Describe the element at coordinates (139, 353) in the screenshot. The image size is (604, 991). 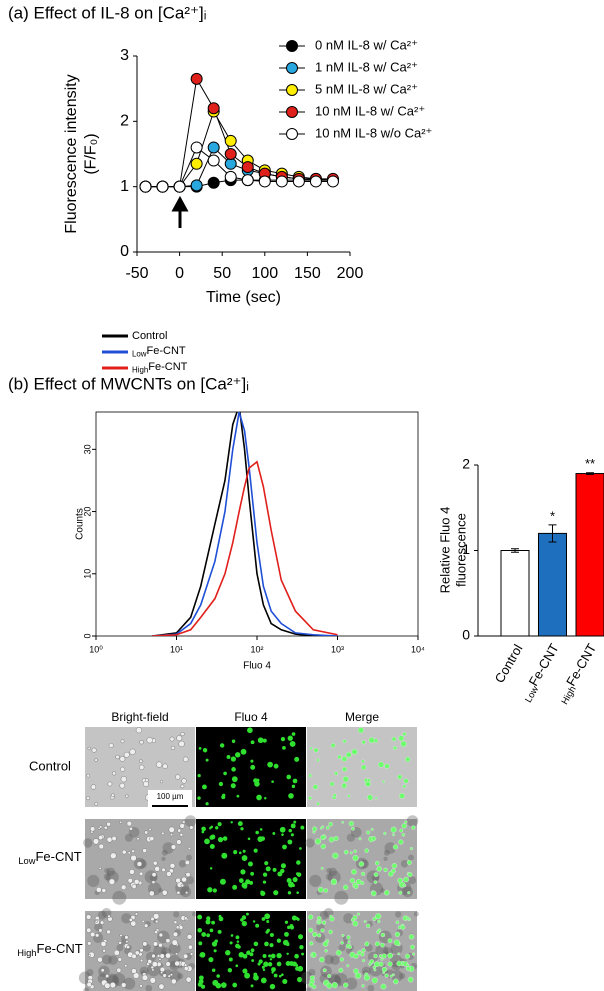
I see `text-part: Low` at that location.